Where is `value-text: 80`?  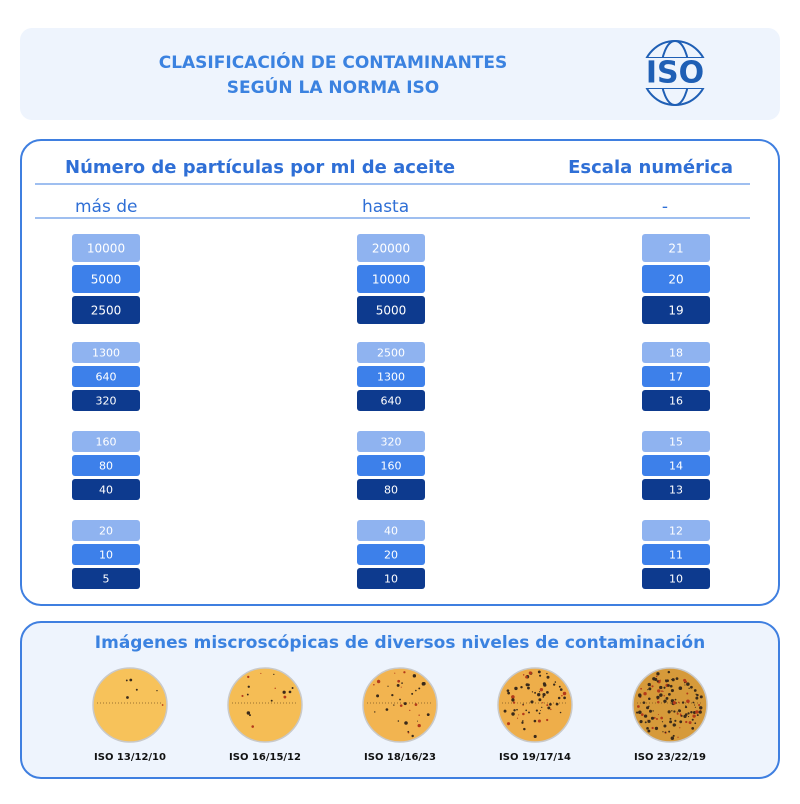
value-text: 80 is located at coordinates (391, 490).